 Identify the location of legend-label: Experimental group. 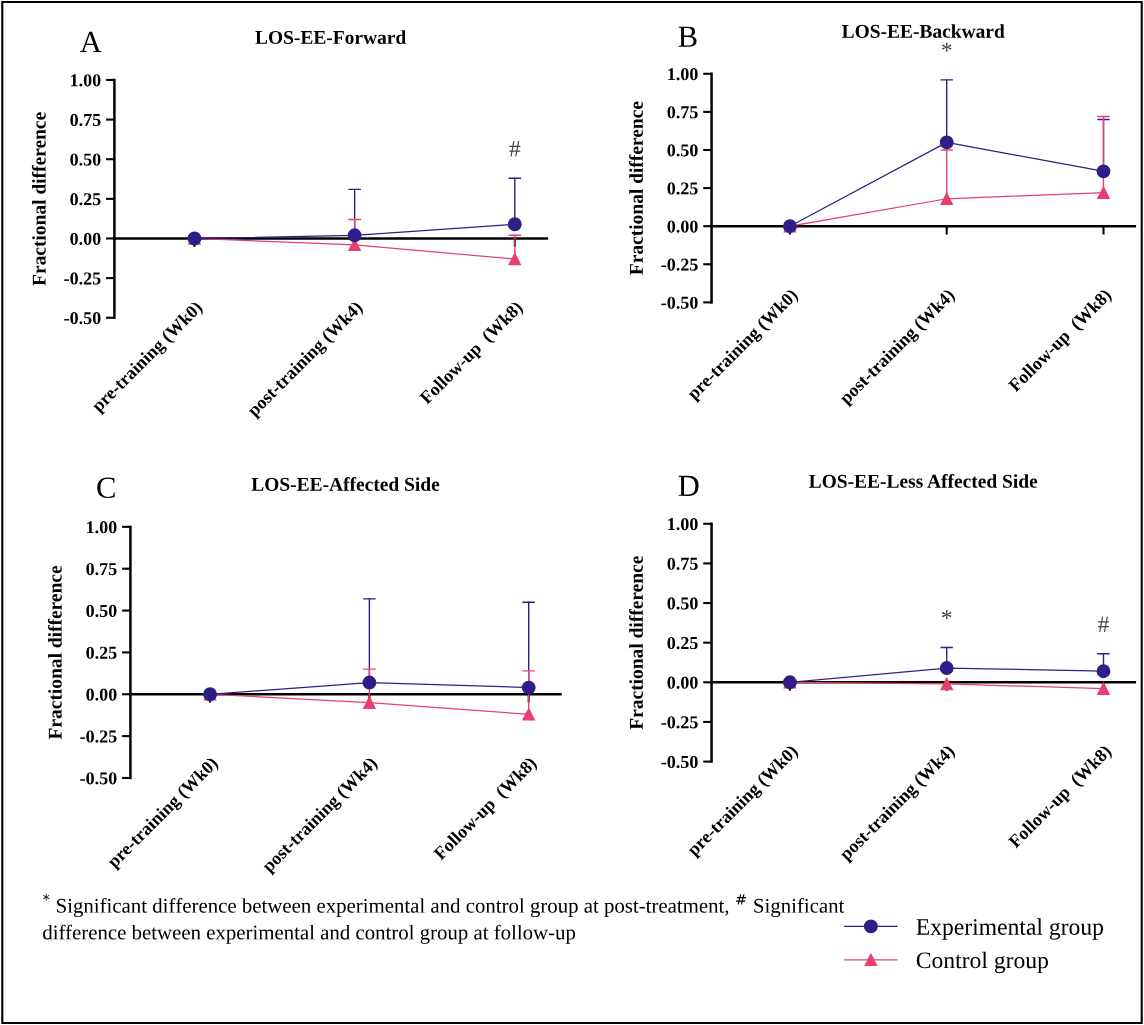
(1010, 929).